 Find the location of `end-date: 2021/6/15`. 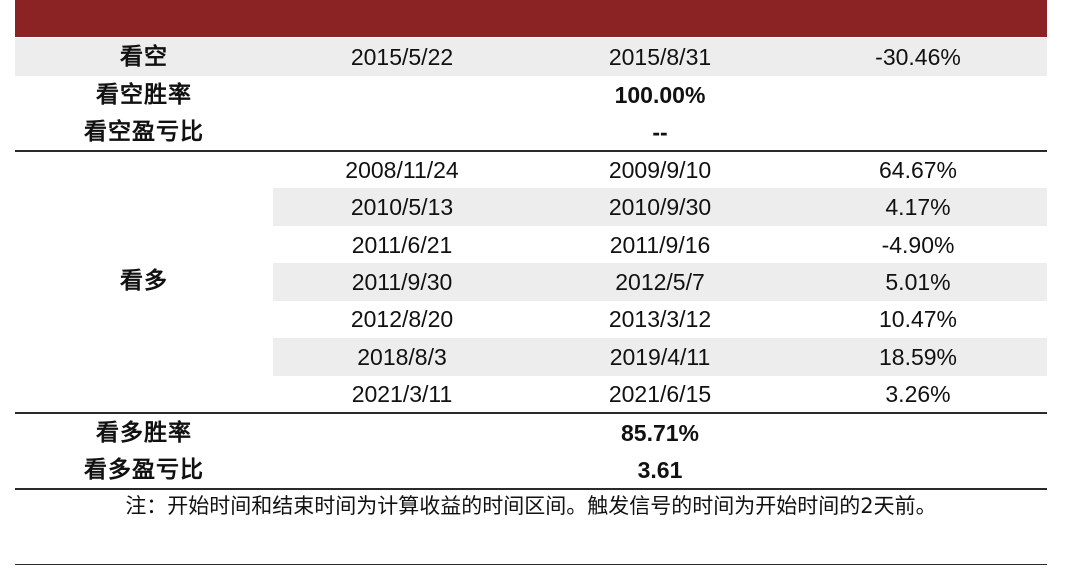

end-date: 2021/6/15 is located at coordinates (660, 393).